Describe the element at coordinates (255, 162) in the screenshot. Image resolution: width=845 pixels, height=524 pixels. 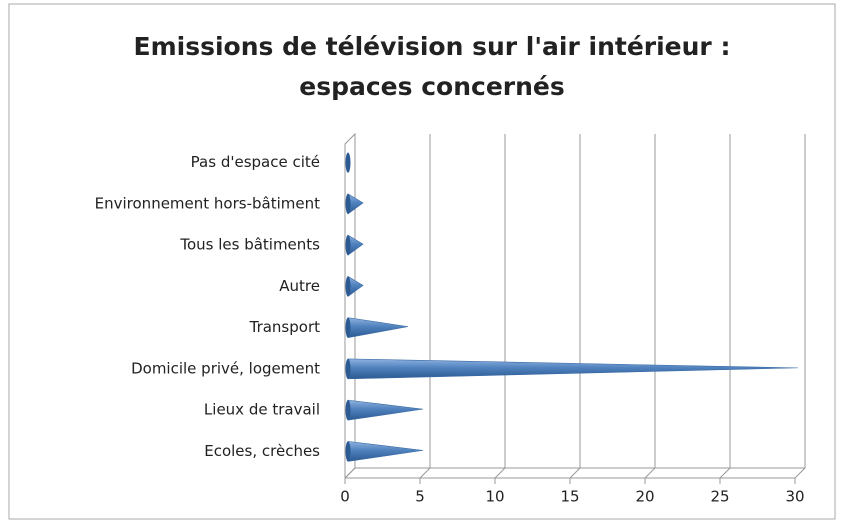
I see `y-tick-label: Pas d'espace cité` at that location.